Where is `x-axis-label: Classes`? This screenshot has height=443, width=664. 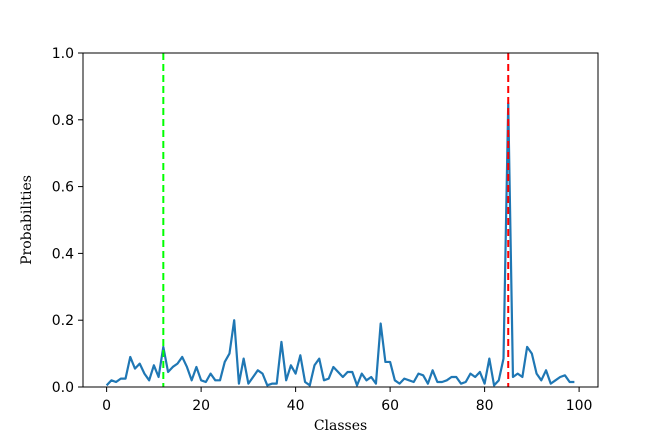
x-axis-label: Classes is located at coordinates (340, 426).